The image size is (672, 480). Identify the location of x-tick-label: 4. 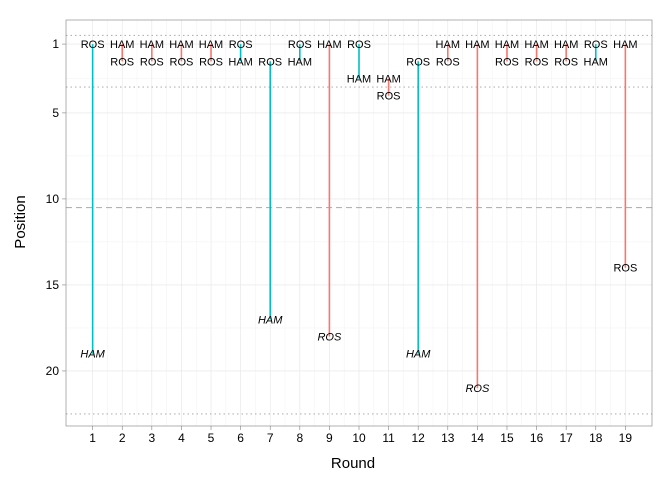
(181, 438).